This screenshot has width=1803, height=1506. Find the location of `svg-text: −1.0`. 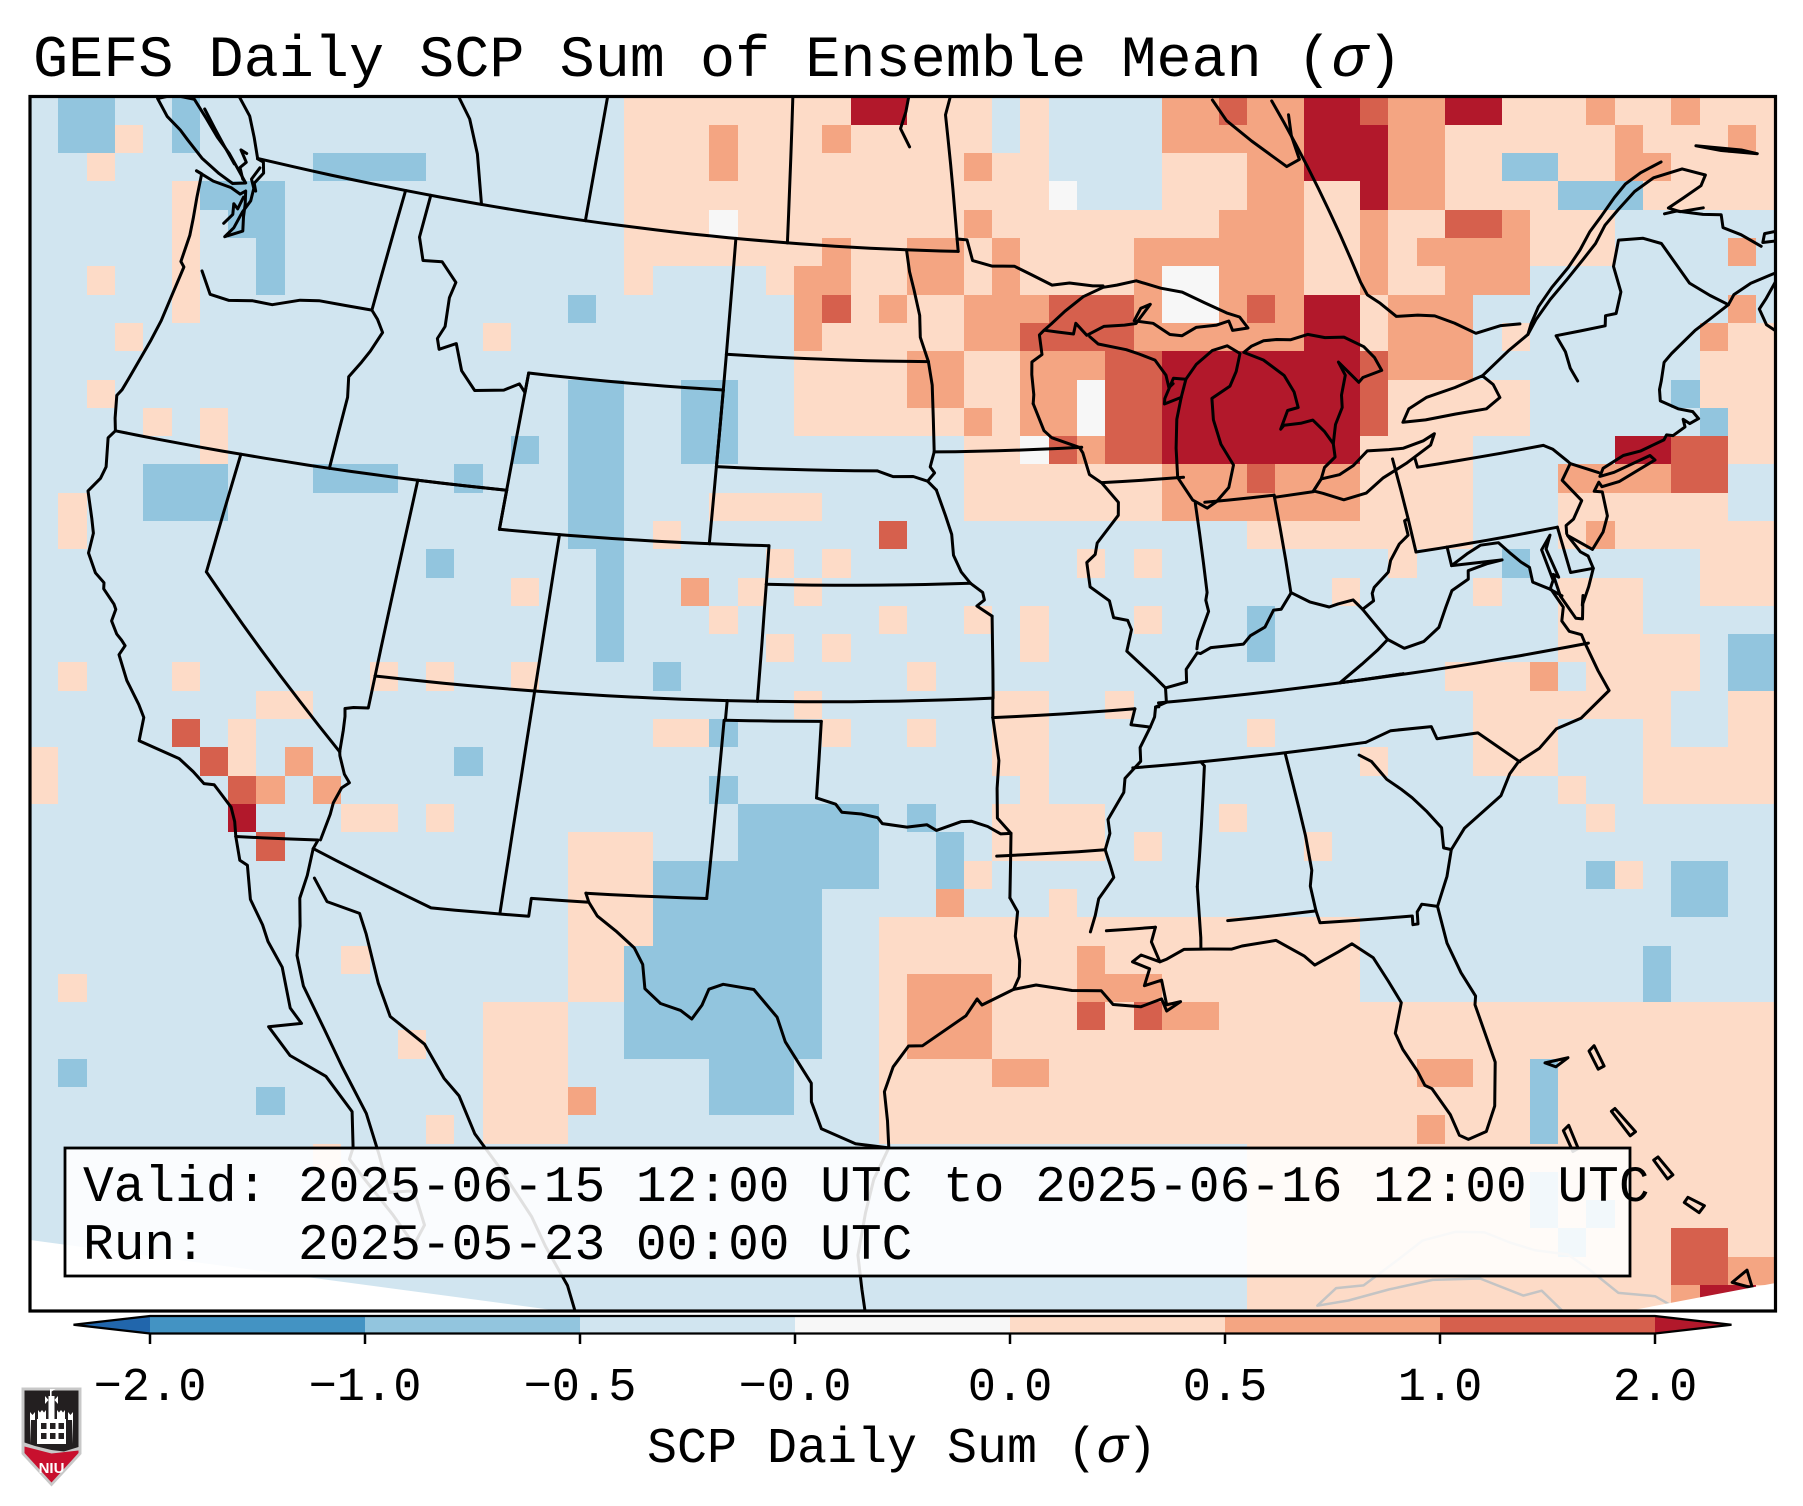

svg-text: −1.0 is located at coordinates (365, 1388).